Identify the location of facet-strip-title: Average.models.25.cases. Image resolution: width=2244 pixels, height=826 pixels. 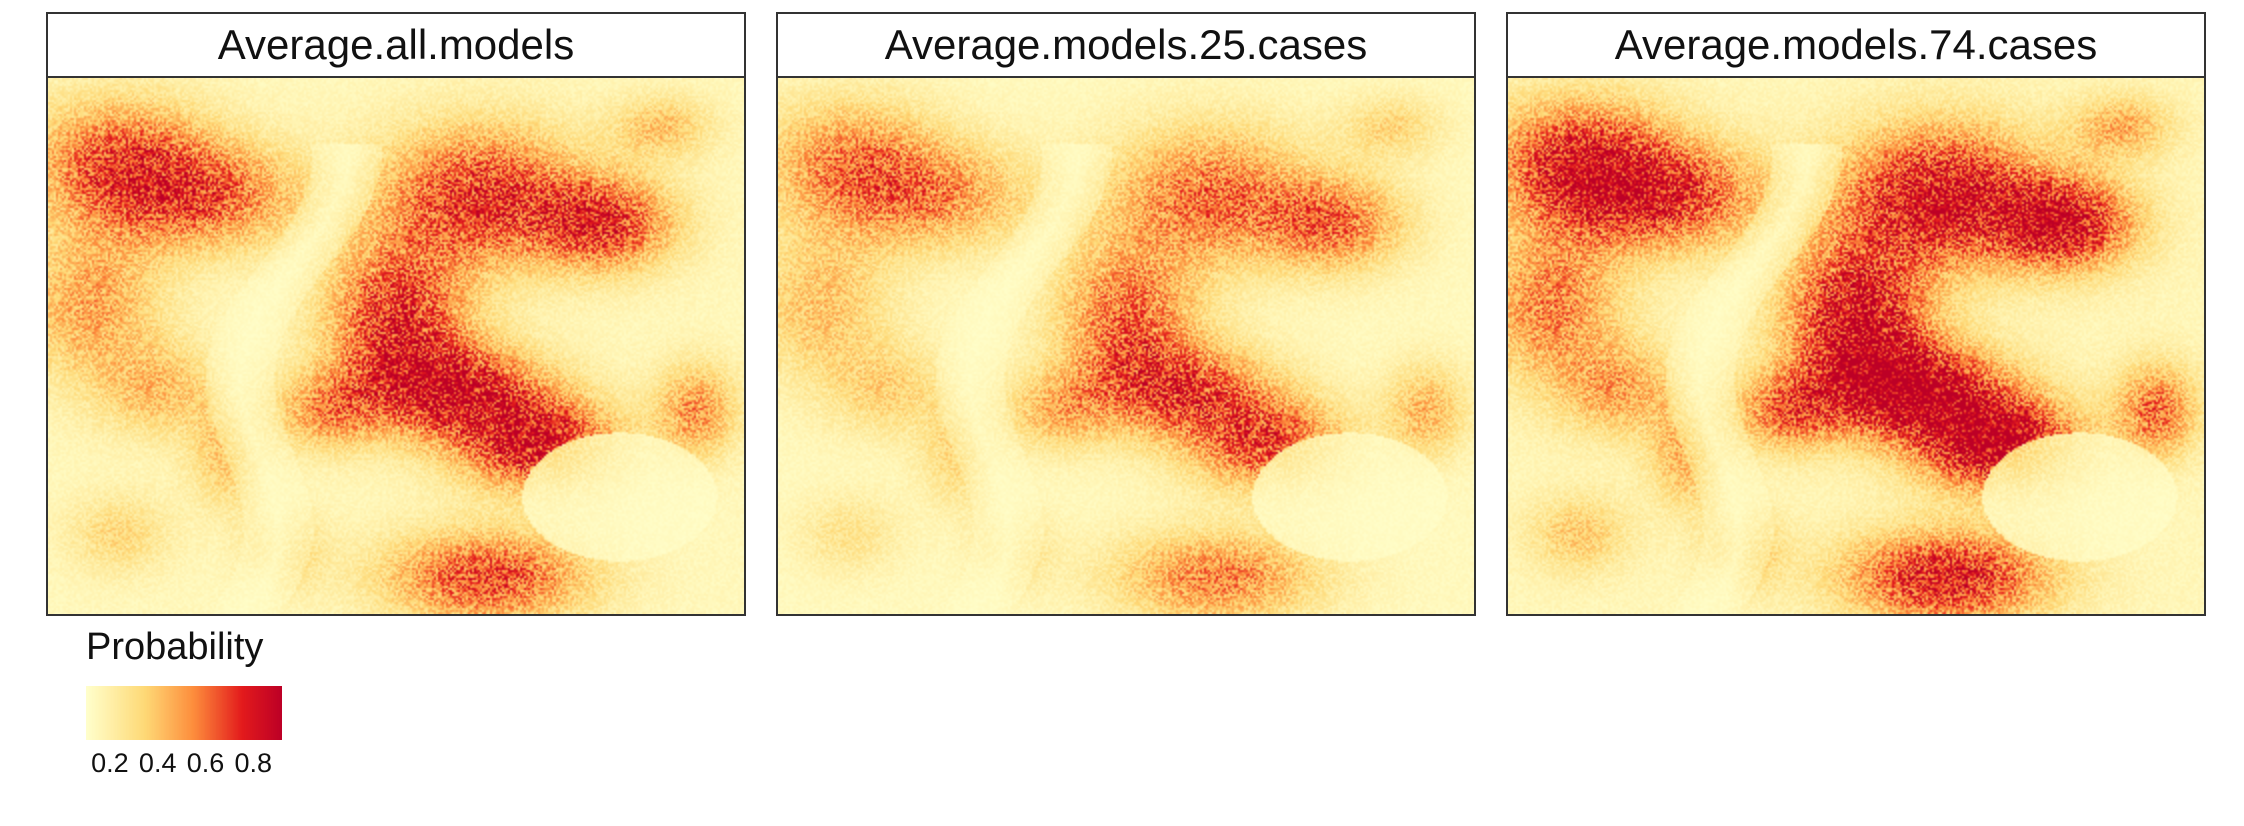
(1126, 46).